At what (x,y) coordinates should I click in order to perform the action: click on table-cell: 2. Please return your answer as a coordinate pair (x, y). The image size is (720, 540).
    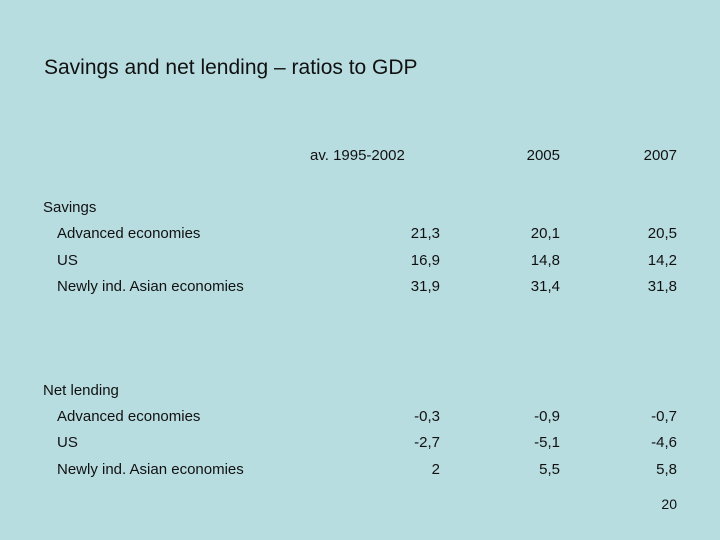
    Looking at the image, I should click on (435, 469).